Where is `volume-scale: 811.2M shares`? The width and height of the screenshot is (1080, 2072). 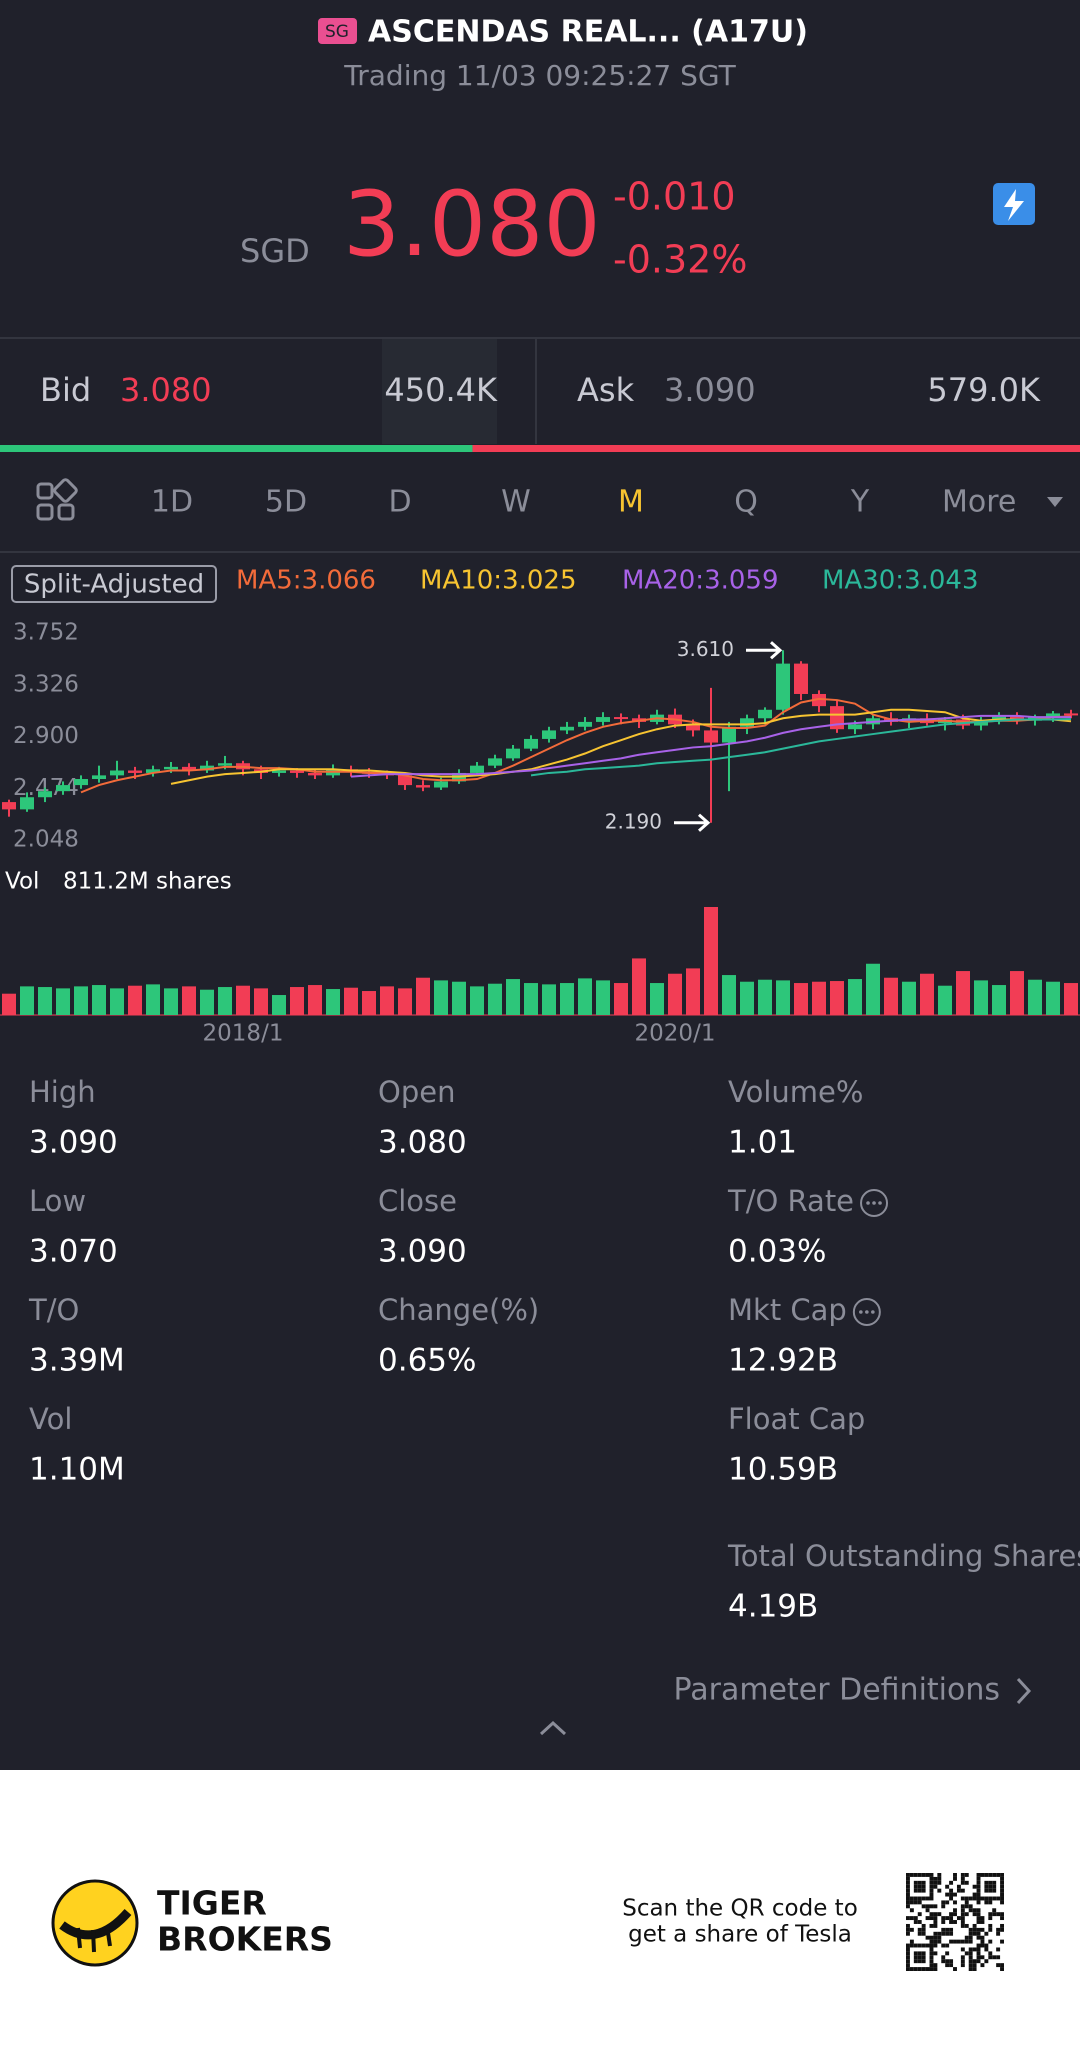 volume-scale: 811.2M shares is located at coordinates (147, 882).